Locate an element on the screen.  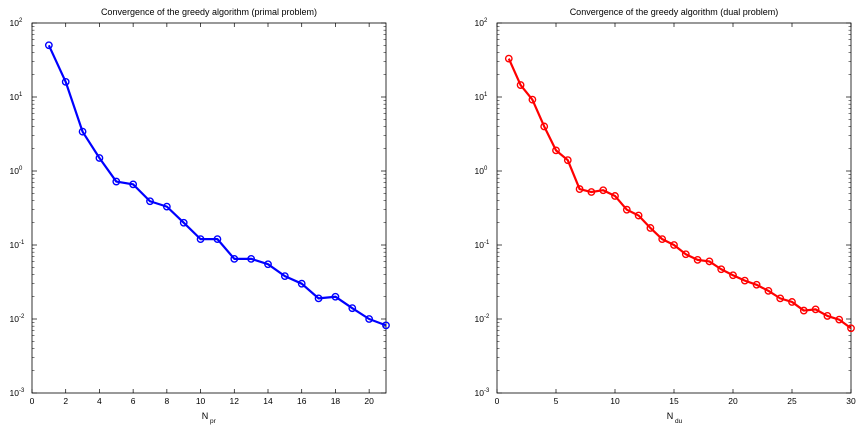
x-tick-label: 2 is located at coordinates (65, 401).